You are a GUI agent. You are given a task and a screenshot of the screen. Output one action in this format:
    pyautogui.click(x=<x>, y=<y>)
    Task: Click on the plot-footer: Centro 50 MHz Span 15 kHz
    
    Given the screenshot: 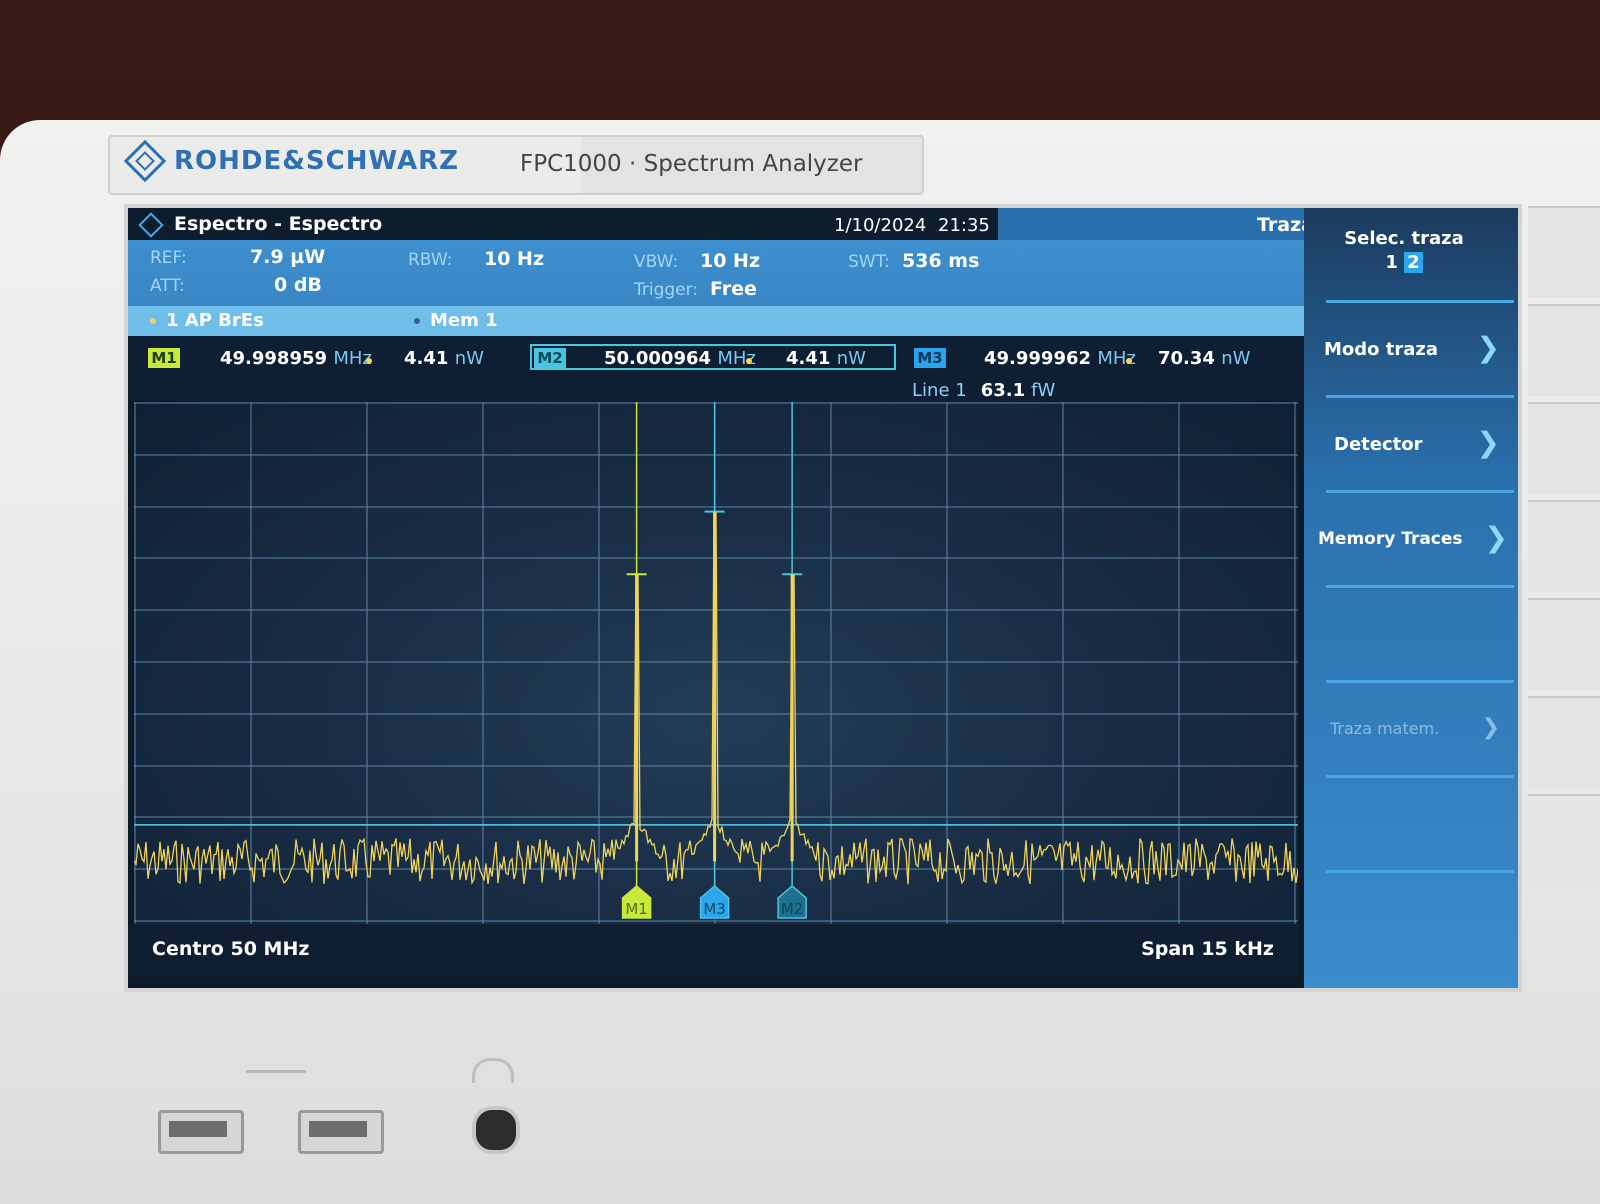 What is the action you would take?
    pyautogui.click(x=713, y=950)
    